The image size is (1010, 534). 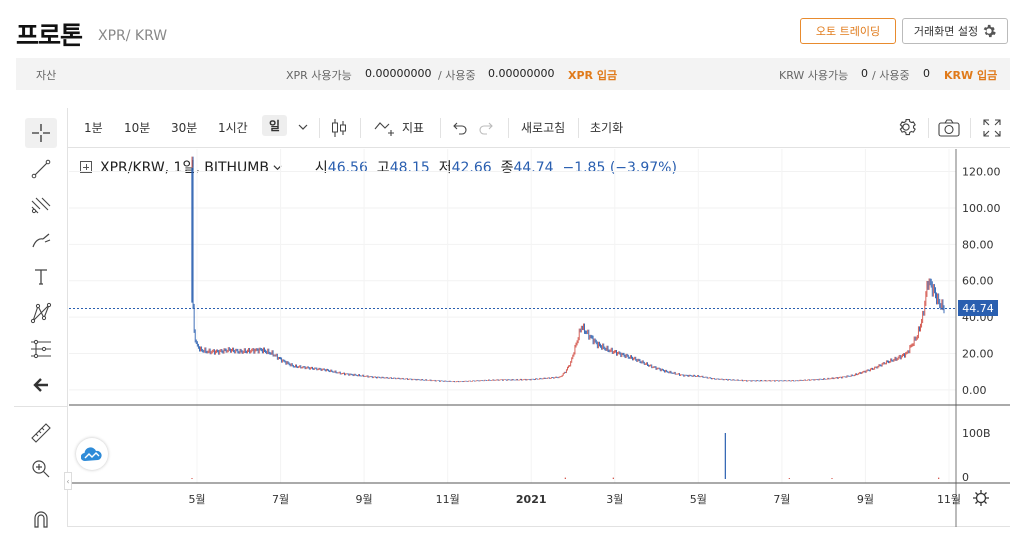 I want to click on ruler-tool, so click(x=41, y=433).